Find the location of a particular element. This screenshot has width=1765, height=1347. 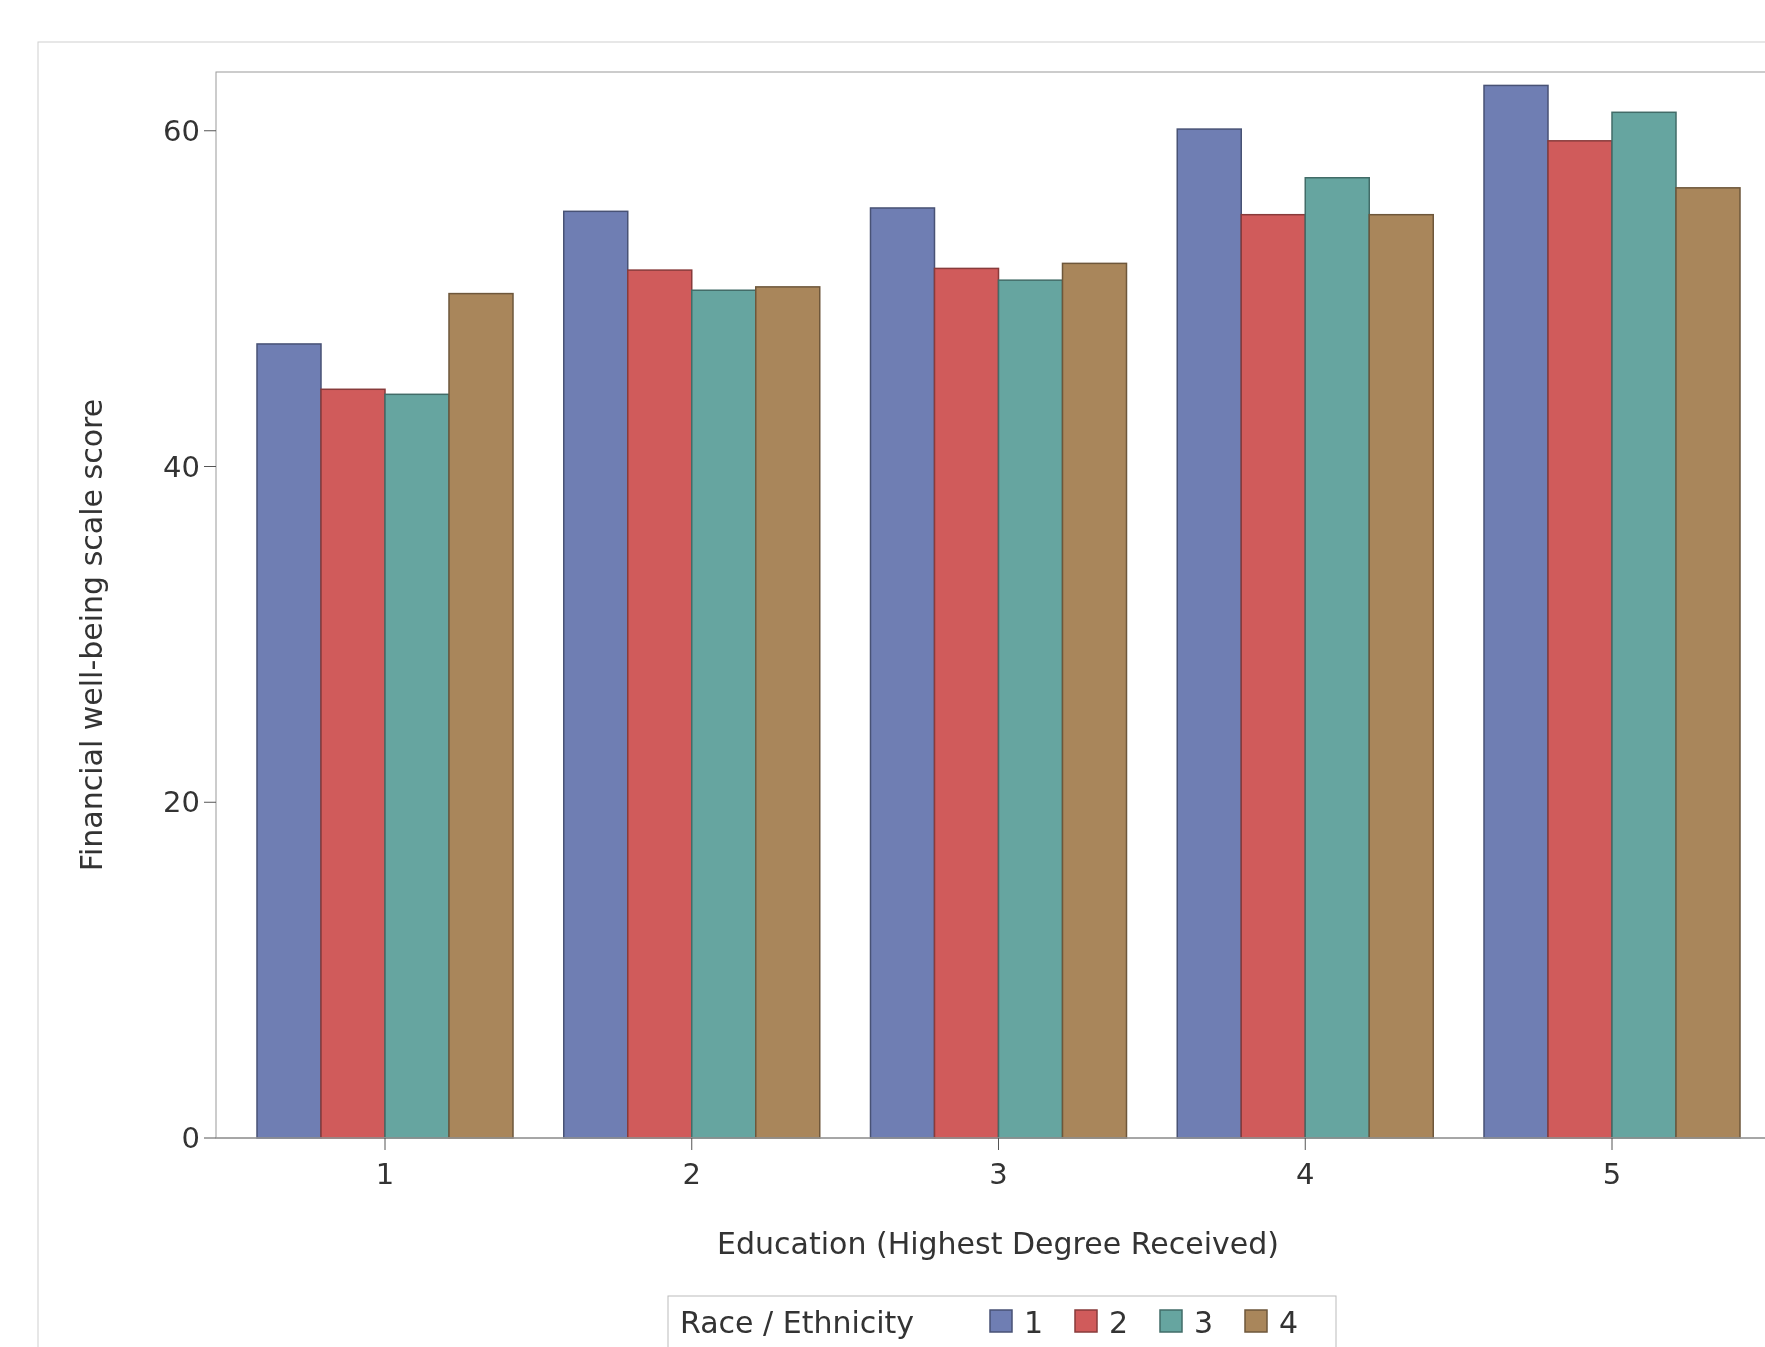

x-axis-title: Education (Highest Degree Received) is located at coordinates (998, 1243).